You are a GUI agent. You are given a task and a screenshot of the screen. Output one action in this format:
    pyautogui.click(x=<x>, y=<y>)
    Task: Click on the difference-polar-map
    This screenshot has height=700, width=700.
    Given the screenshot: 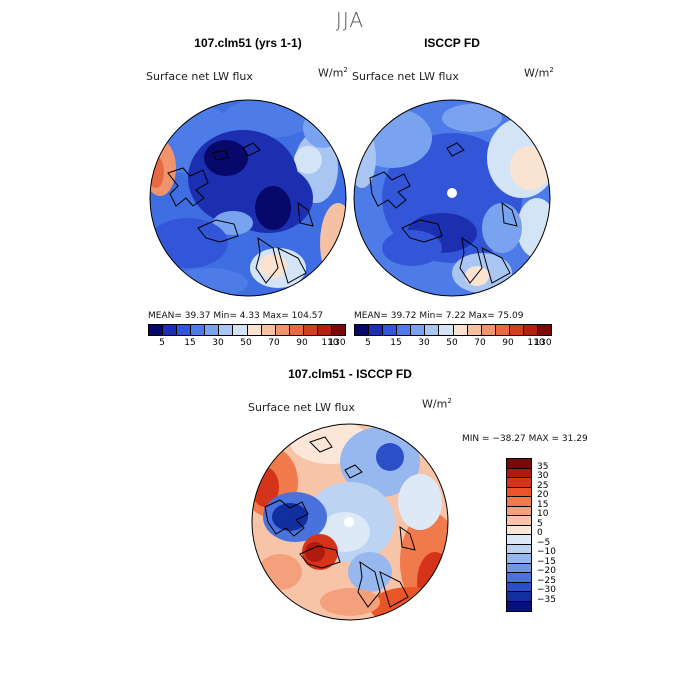 What is the action you would take?
    pyautogui.click(x=350, y=522)
    